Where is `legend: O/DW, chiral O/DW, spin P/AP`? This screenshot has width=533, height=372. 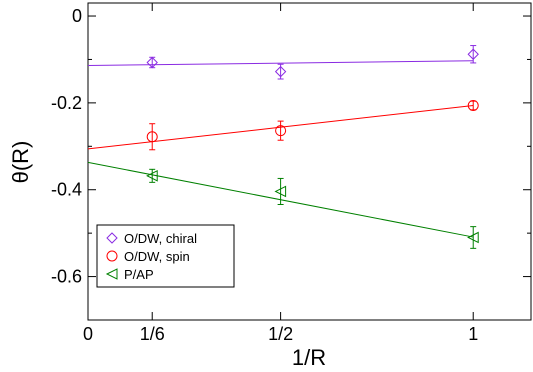
legend: O/DW, chiral O/DW, spin P/AP is located at coordinates (165, 256).